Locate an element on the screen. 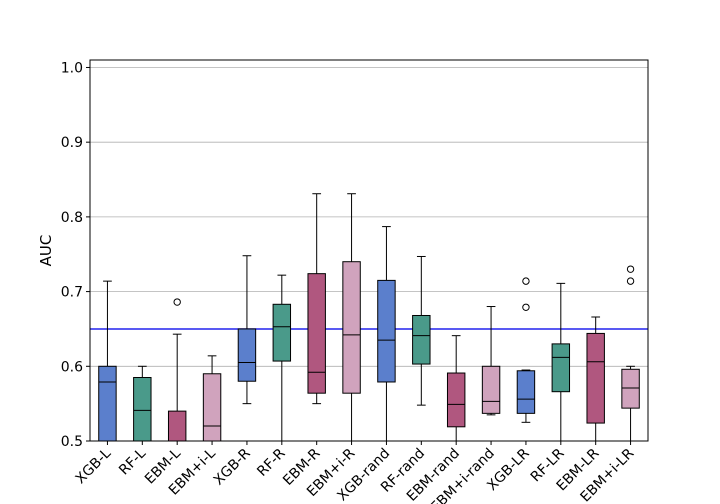  y-tick-label: 0.9 is located at coordinates (72, 143).